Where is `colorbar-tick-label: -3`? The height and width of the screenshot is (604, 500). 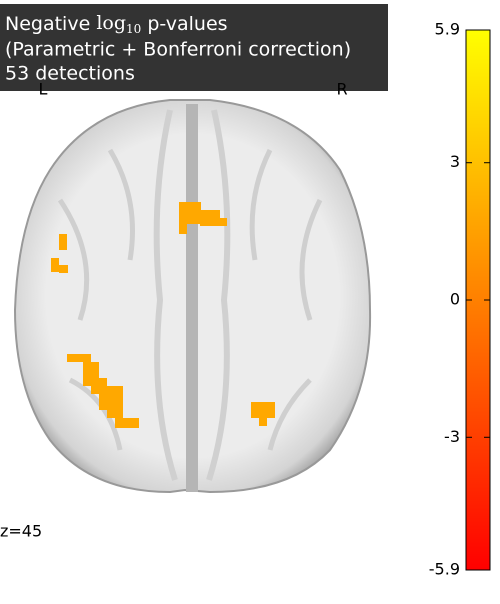 colorbar-tick-label: -3 is located at coordinates (452, 436).